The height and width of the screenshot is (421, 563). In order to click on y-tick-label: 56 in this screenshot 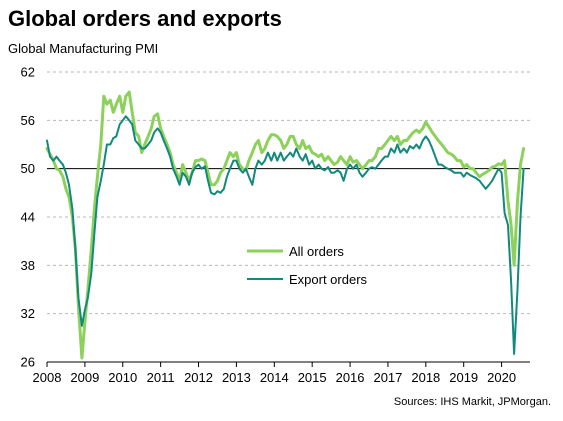, I will do `click(28, 120)`.